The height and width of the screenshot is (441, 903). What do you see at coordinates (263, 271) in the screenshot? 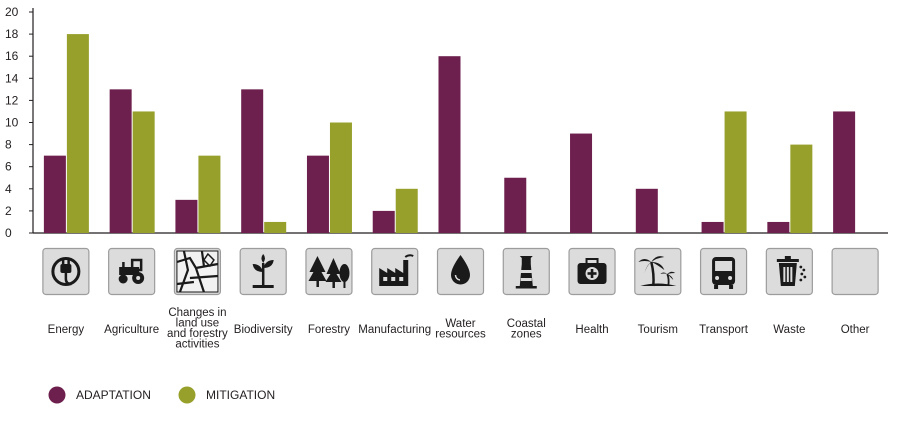
I see `plant-icon` at bounding box center [263, 271].